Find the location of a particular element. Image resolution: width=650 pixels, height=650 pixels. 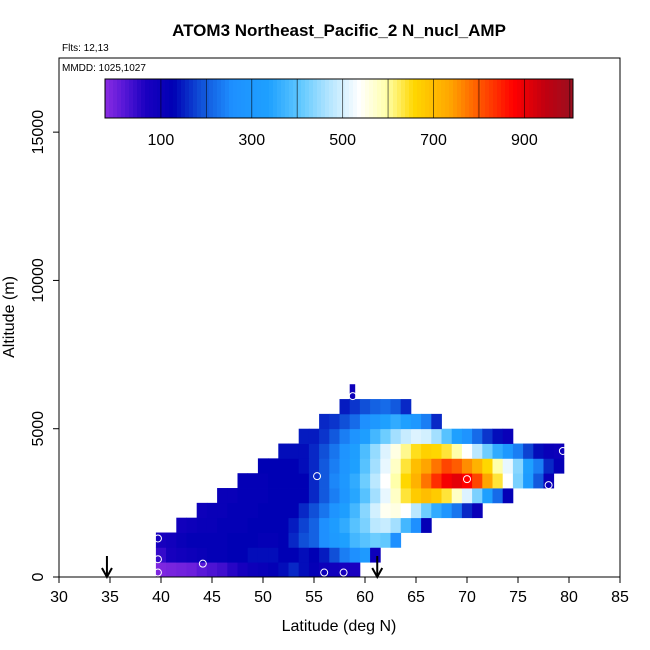

flight-marker is located at coordinates (343, 572).